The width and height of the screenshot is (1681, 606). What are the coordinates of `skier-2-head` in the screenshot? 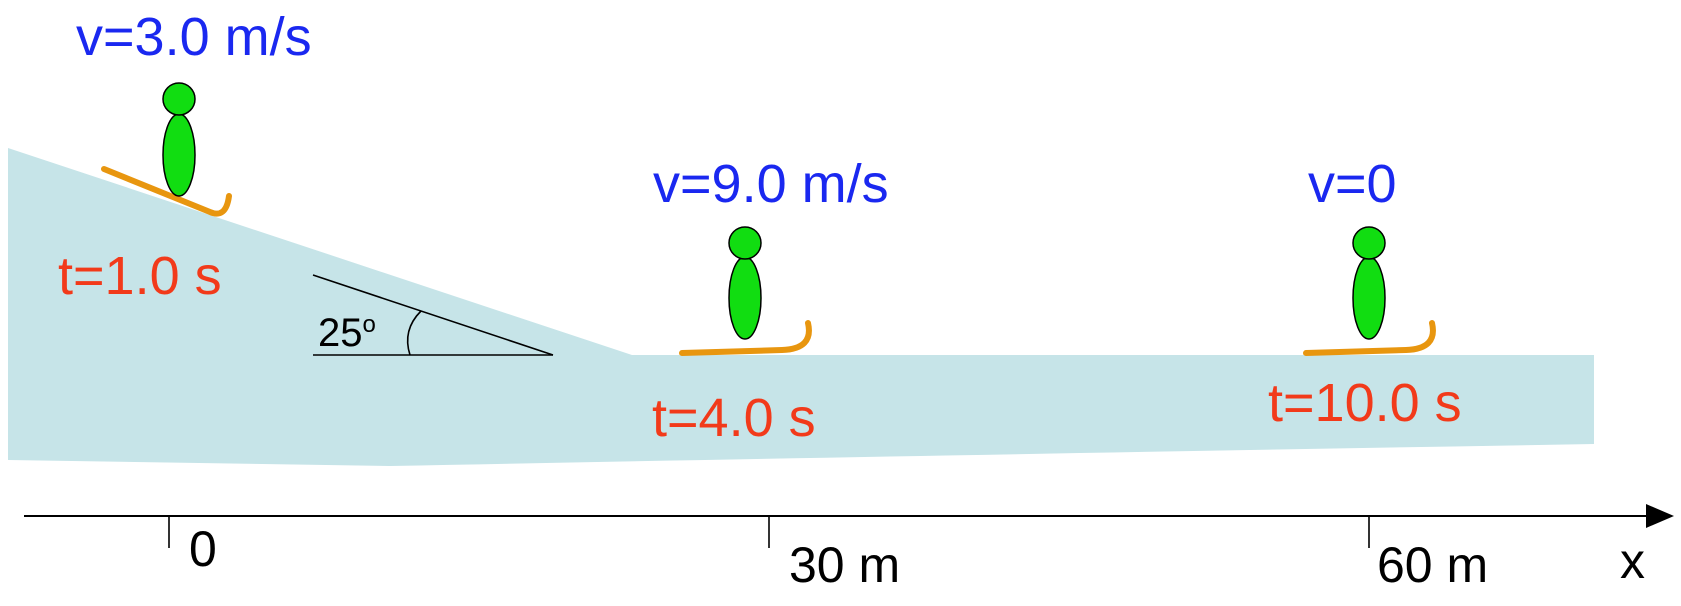 It's located at (745, 243).